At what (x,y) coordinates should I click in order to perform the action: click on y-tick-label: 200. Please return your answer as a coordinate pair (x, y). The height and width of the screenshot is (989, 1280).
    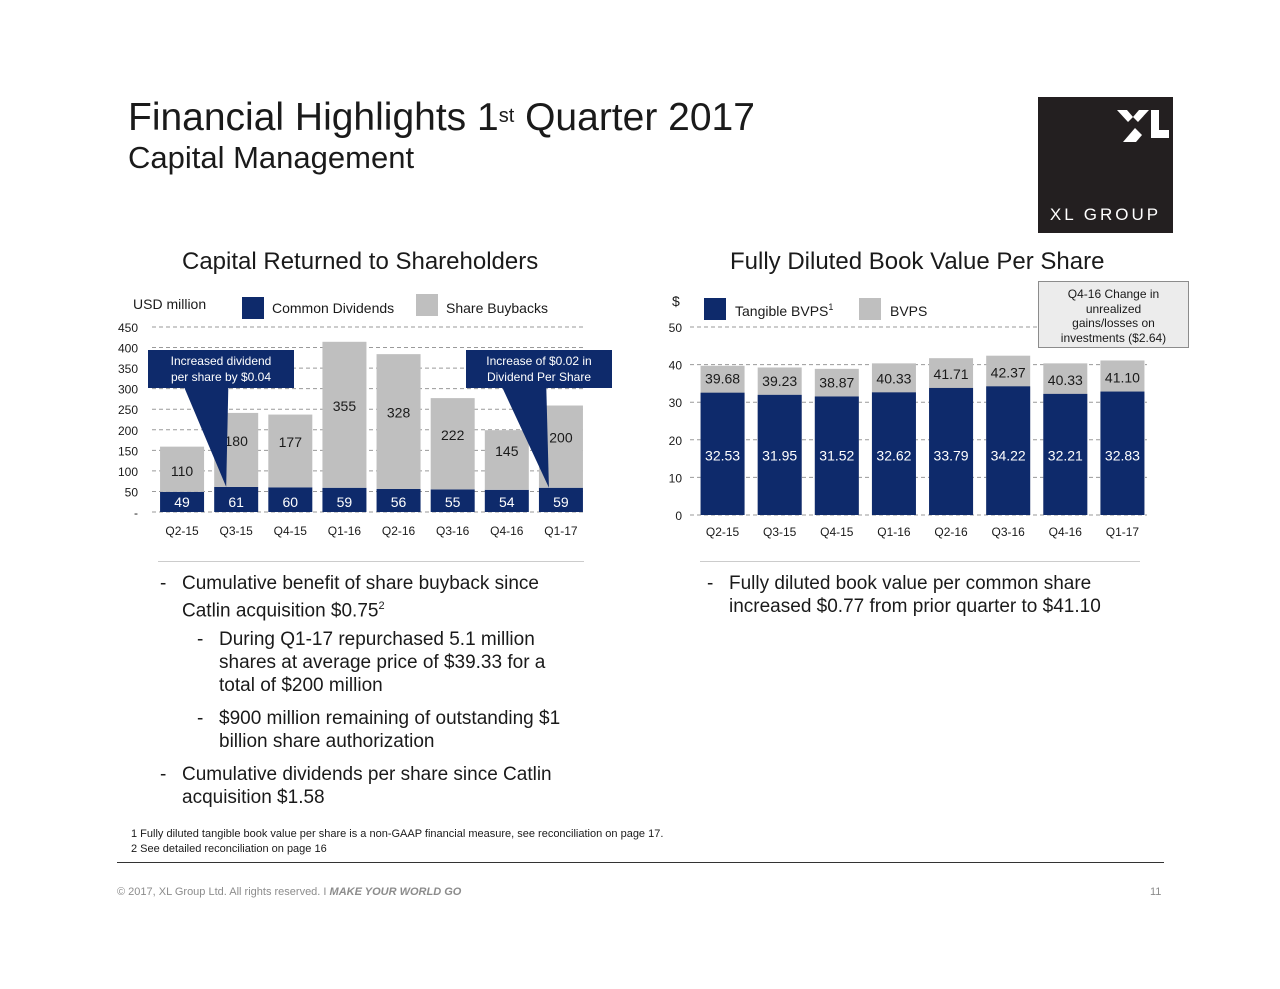
    Looking at the image, I should click on (128, 431).